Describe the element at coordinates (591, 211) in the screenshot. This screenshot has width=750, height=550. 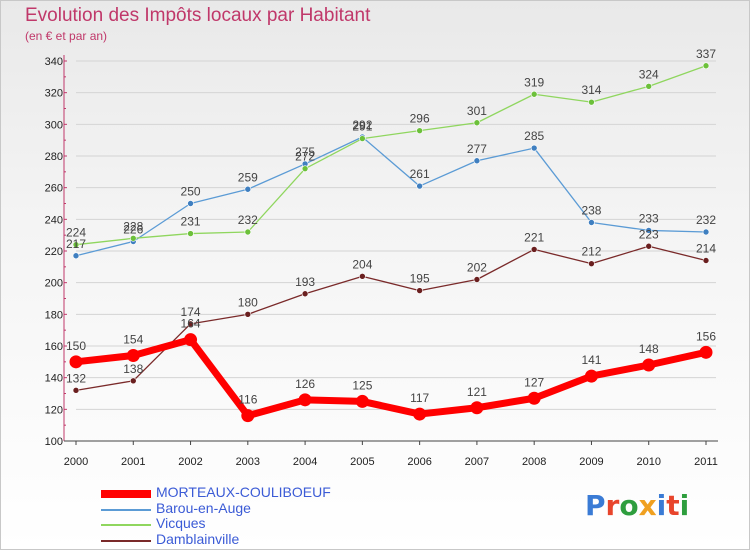
I see `data-label-barou-en-auge: 238` at that location.